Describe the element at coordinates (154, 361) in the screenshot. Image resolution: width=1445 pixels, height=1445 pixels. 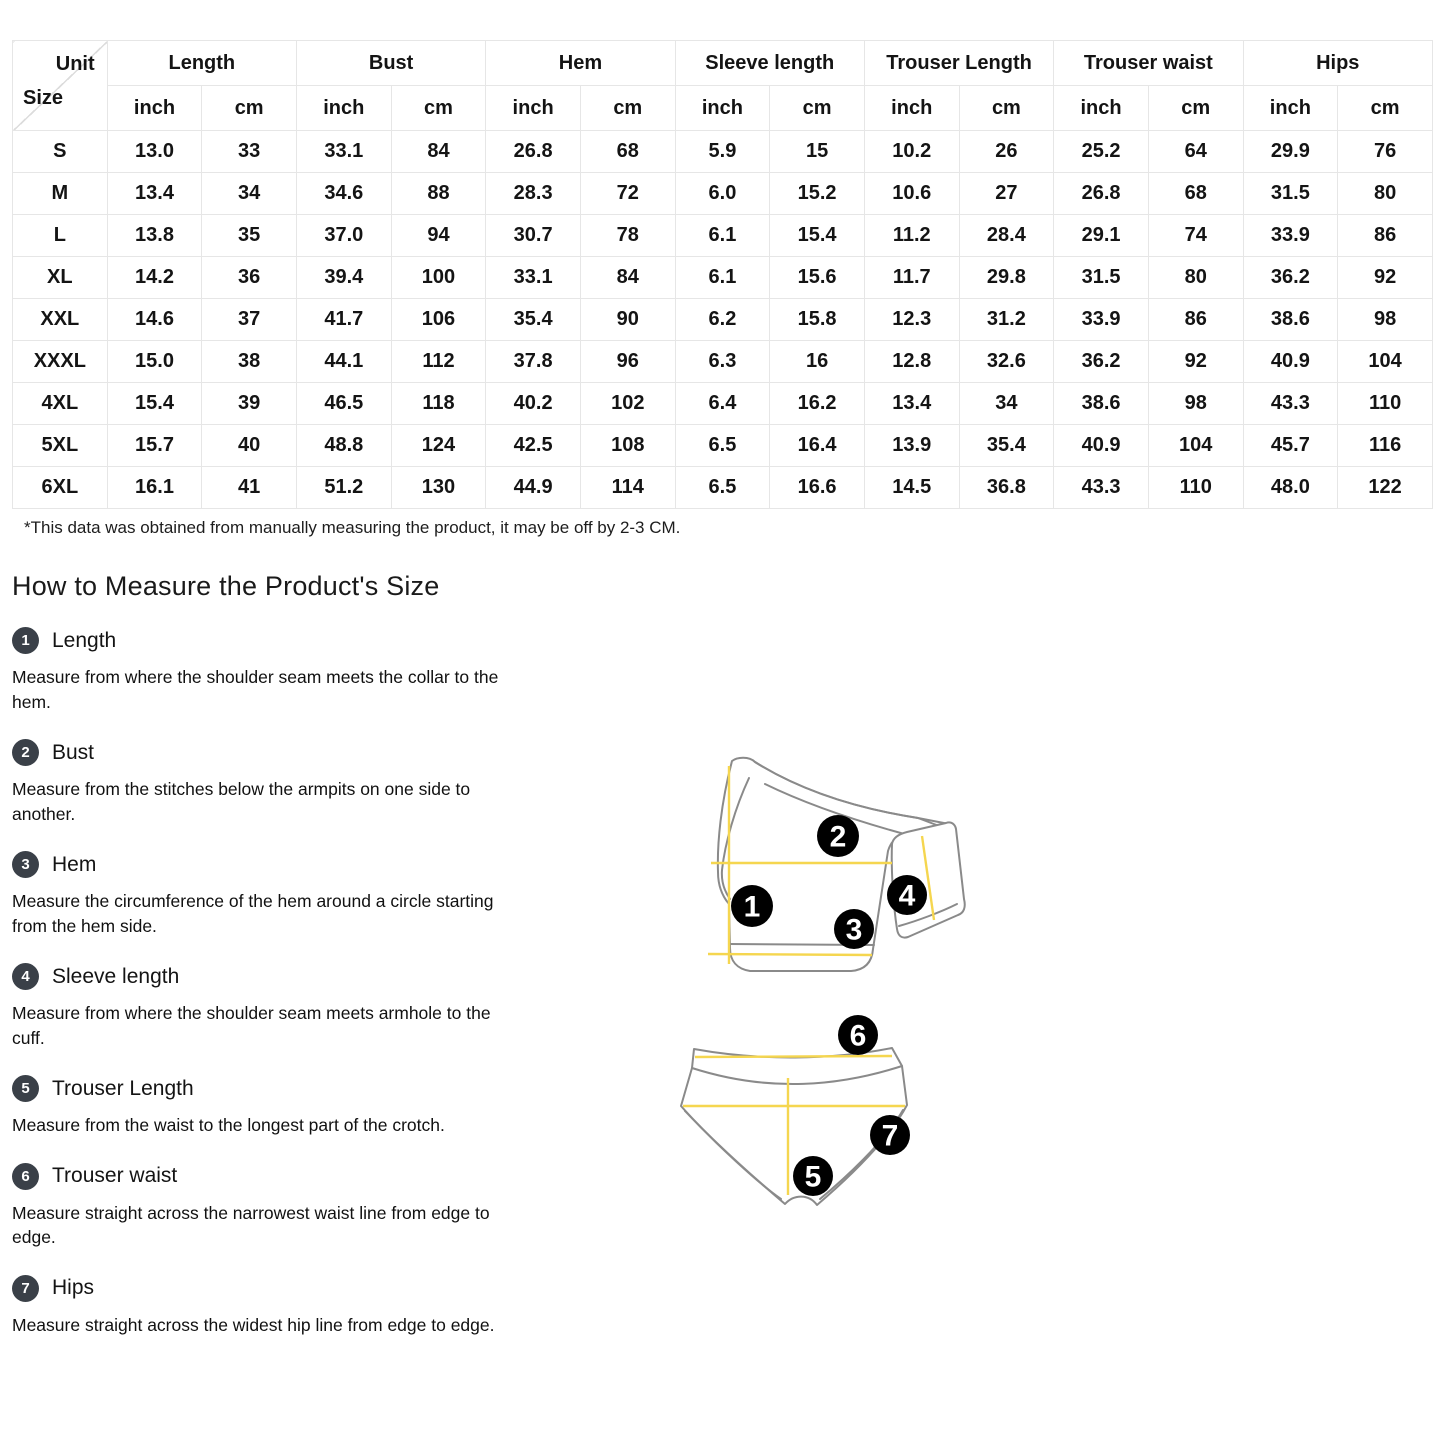
I see `value-cell: 15.0` at that location.